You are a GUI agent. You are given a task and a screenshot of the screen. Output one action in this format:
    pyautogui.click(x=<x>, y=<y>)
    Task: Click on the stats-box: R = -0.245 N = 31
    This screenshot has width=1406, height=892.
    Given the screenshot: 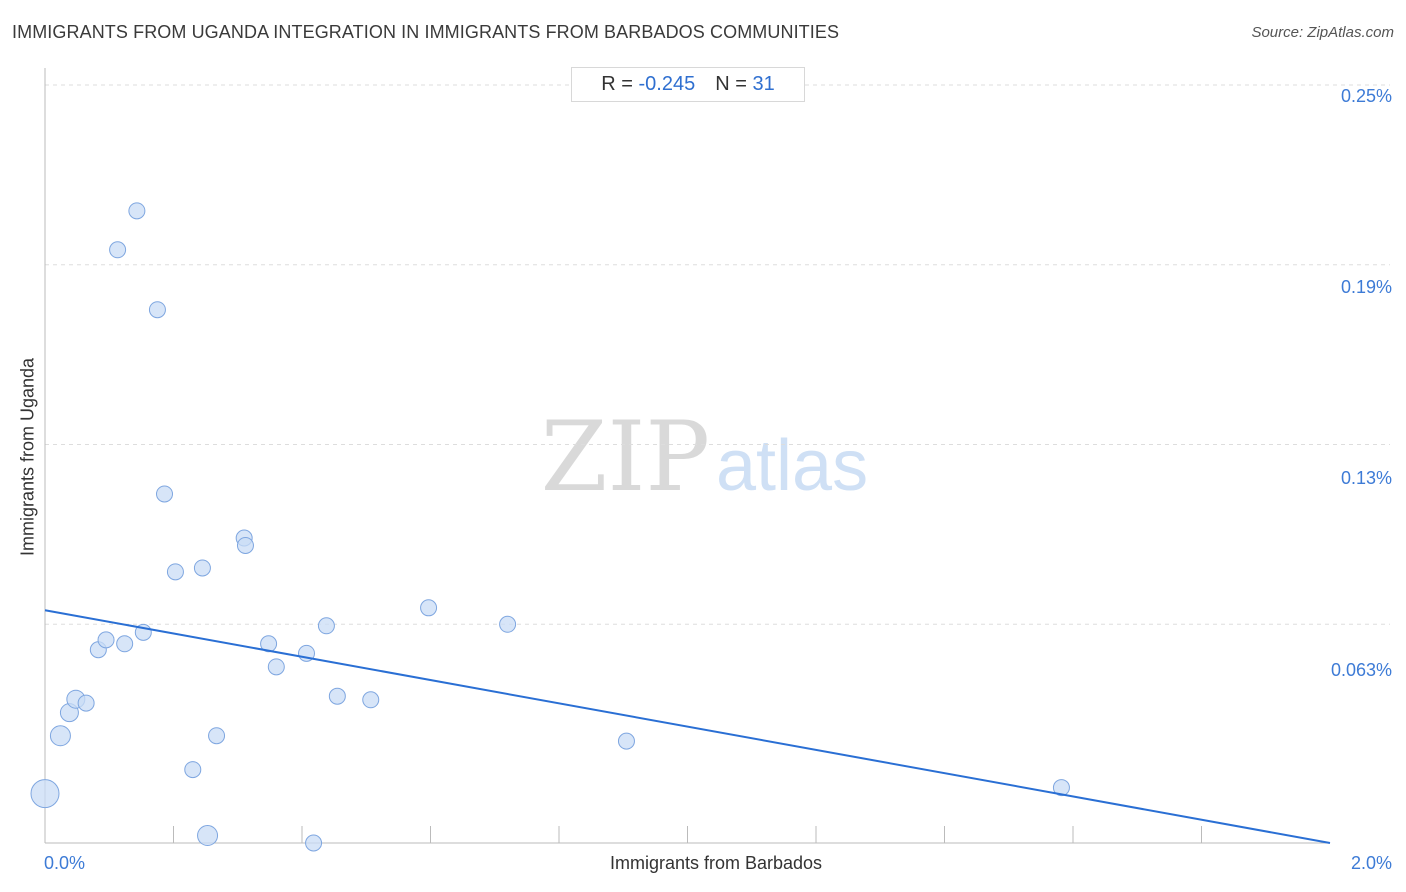 What is the action you would take?
    pyautogui.click(x=688, y=84)
    